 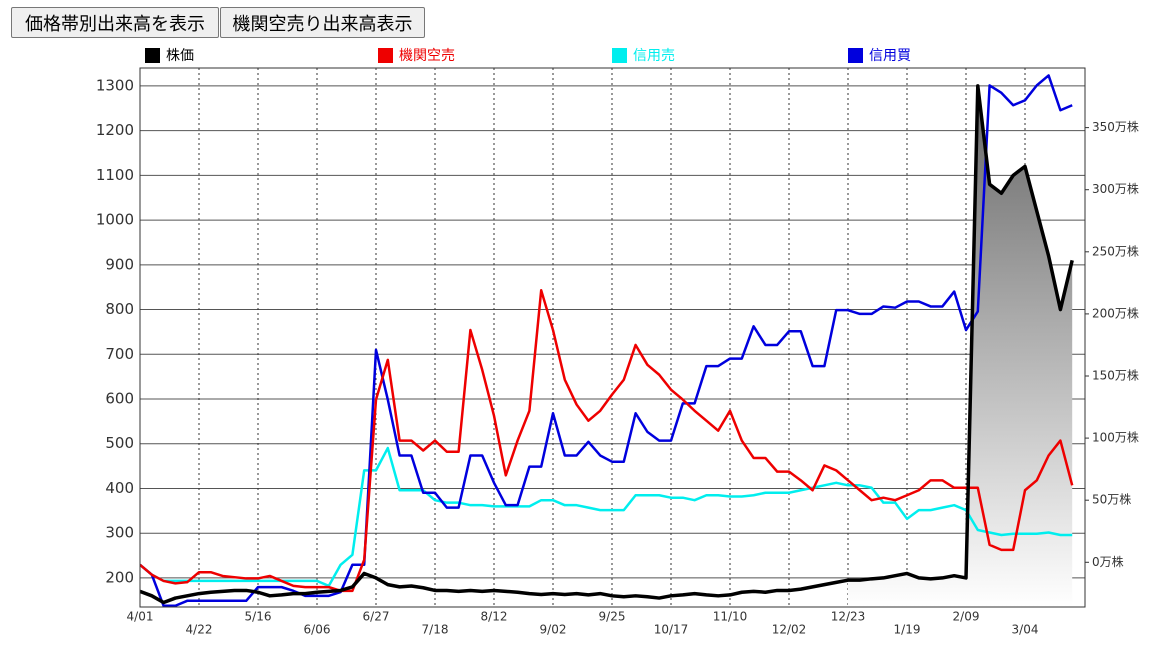 What do you see at coordinates (119, 533) in the screenshot?
I see `y-tick-label: 300` at bounding box center [119, 533].